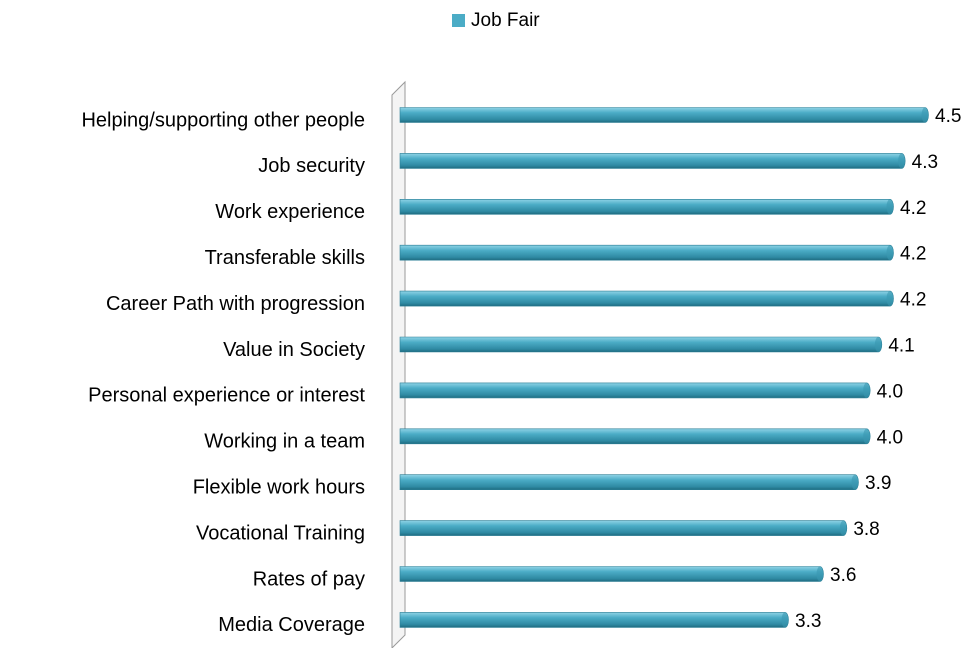  Describe the element at coordinates (284, 442) in the screenshot. I see `y-tick-label: Working in a team` at that location.